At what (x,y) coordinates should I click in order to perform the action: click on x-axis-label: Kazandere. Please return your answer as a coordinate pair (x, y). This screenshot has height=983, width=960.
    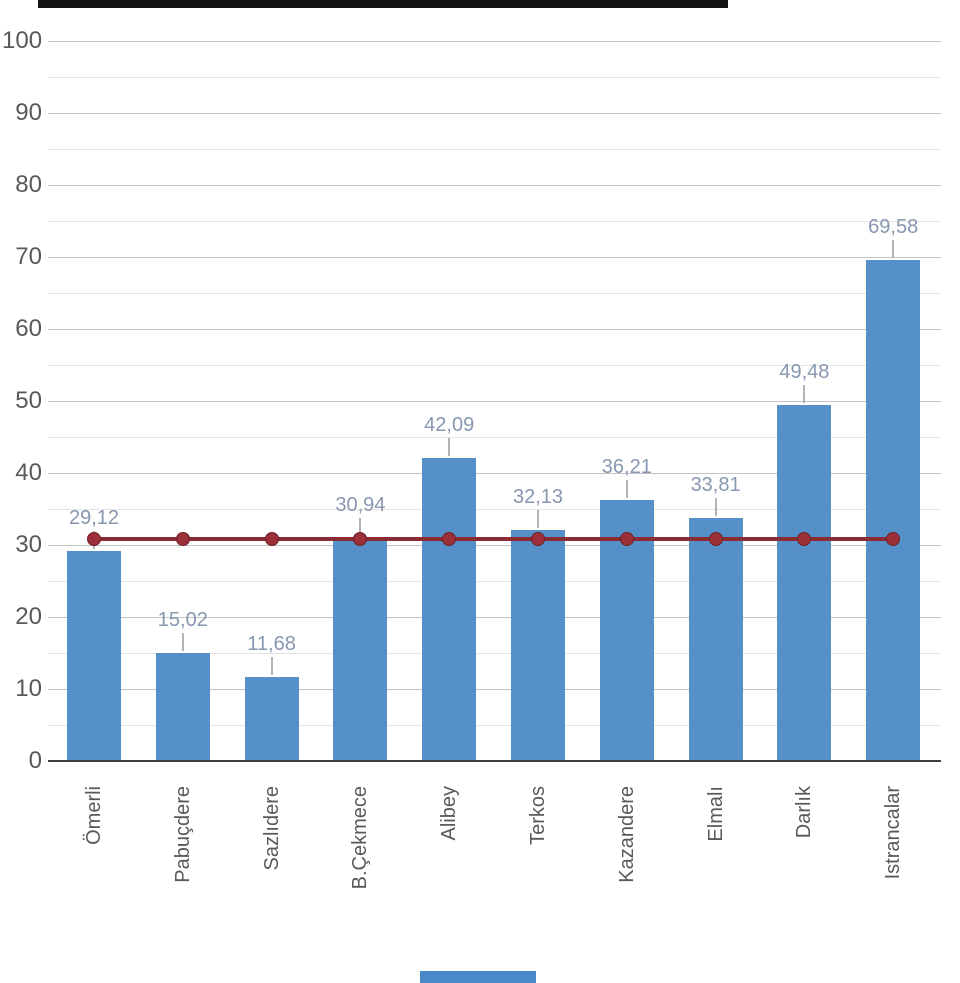
    Looking at the image, I should click on (626, 834).